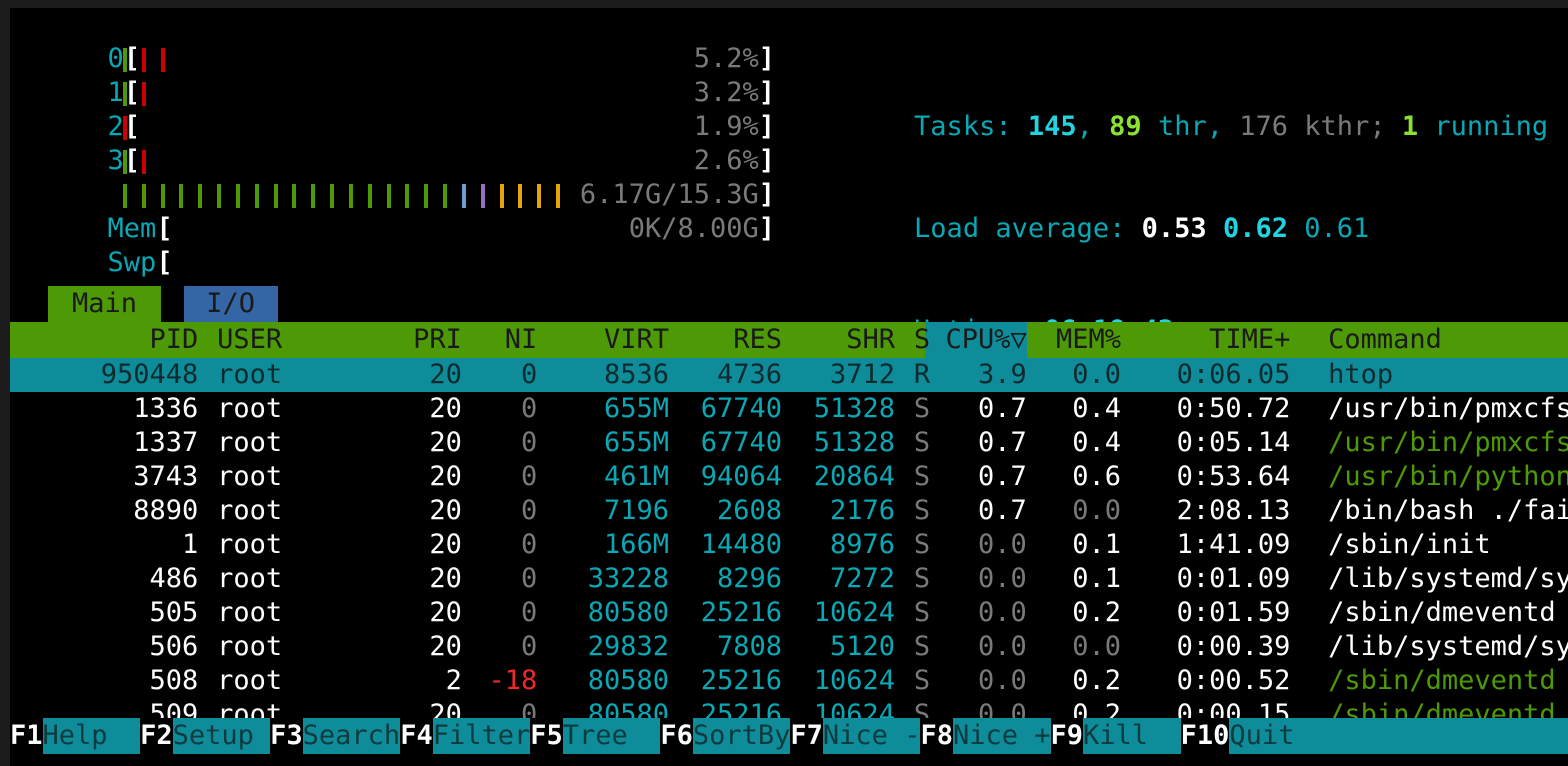 This screenshot has height=766, width=1568. Describe the element at coordinates (1385, 339) in the screenshot. I see `column-header-cmd: Command` at that location.